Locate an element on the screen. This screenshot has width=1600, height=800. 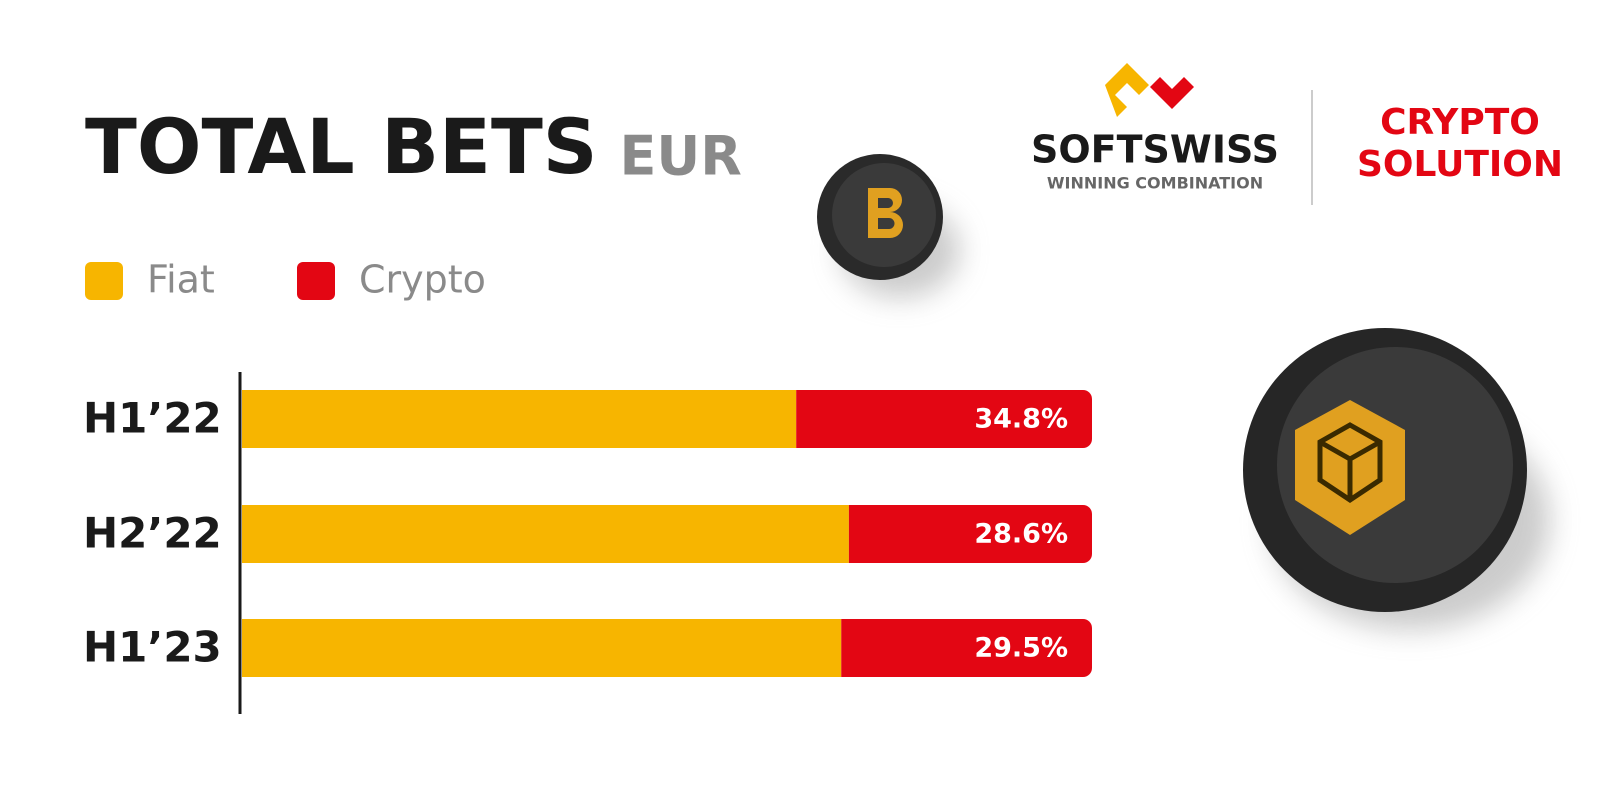
product-line: SOLUTION is located at coordinates (1460, 164).